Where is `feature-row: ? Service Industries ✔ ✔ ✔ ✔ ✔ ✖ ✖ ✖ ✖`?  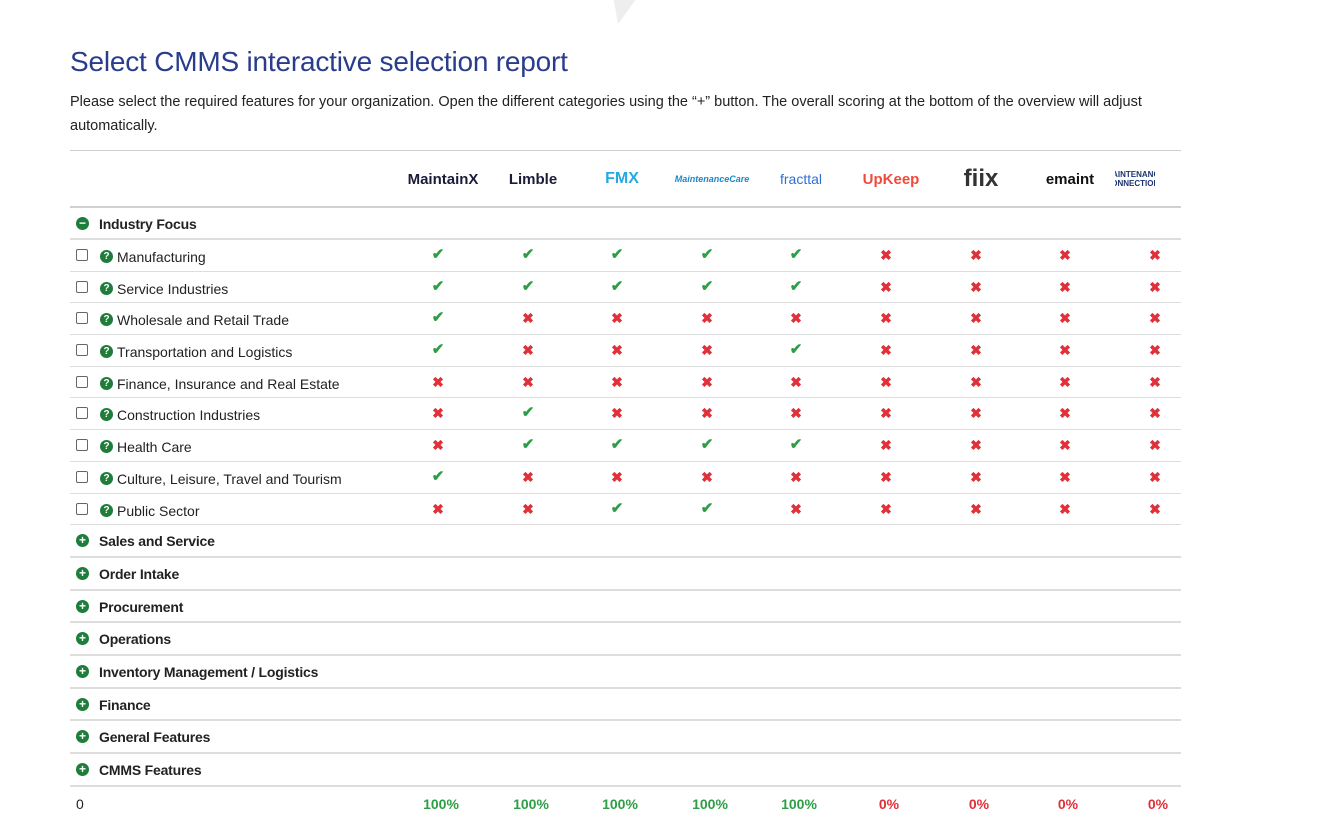
feature-row: ? Service Industries ✔ ✔ ✔ ✔ ✔ ✖ ✖ ✖ ✖ is located at coordinates (625, 288).